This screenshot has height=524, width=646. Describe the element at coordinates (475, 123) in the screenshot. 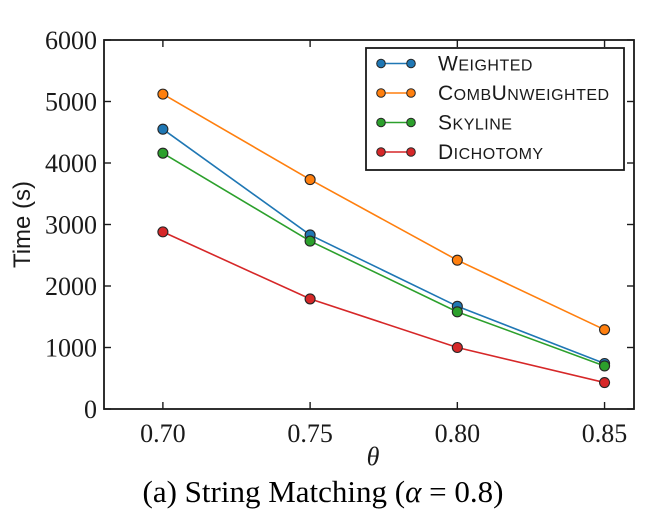

I see `legend-label-skyline: SKYLINE` at that location.